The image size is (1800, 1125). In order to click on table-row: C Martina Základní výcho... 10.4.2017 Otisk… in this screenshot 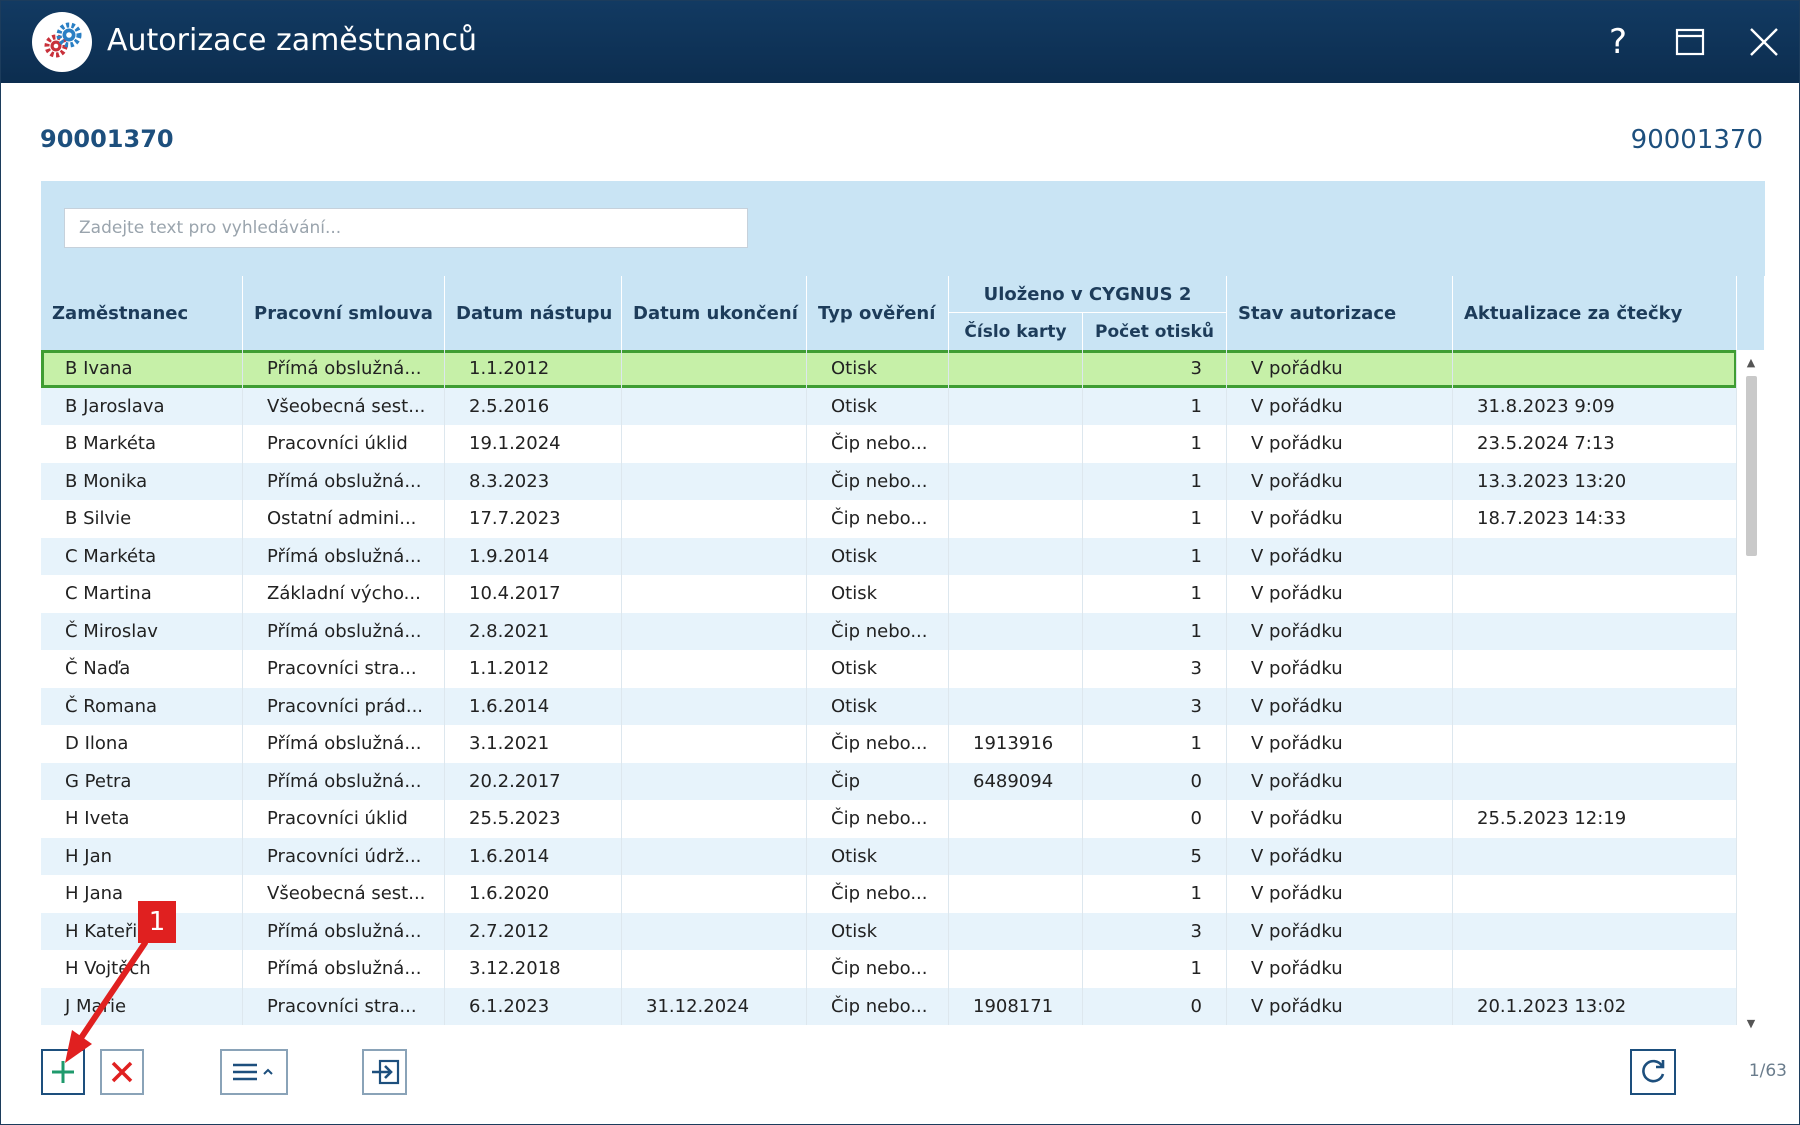, I will do `click(889, 594)`.